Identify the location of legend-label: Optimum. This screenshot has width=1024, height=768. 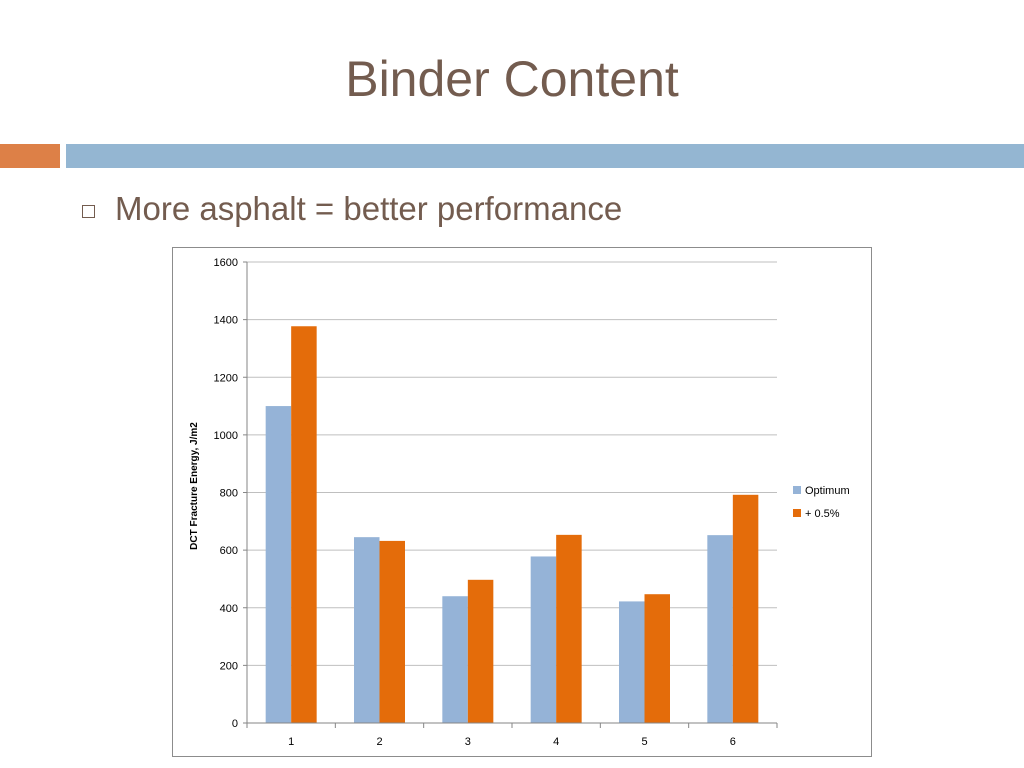
(827, 491).